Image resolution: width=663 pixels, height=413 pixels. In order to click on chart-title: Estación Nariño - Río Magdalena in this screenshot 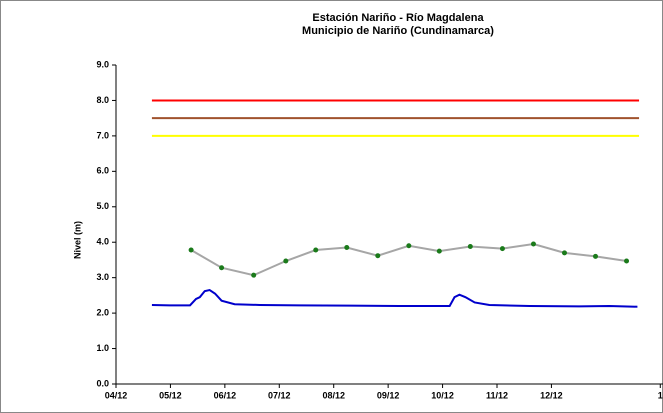, I will do `click(398, 18)`.